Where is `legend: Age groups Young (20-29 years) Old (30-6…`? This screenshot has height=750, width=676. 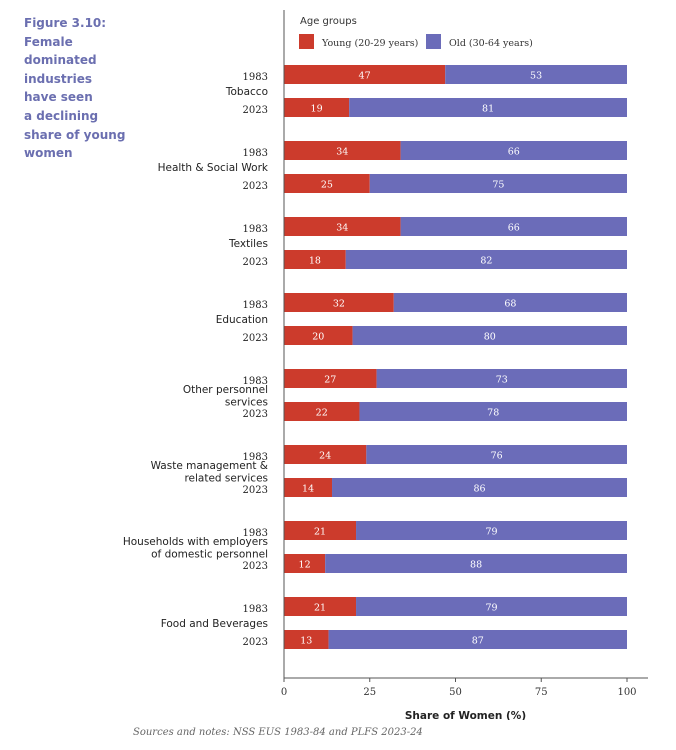
legend: Age groups Young (20-29 years) Old (30-6… is located at coordinates (416, 32).